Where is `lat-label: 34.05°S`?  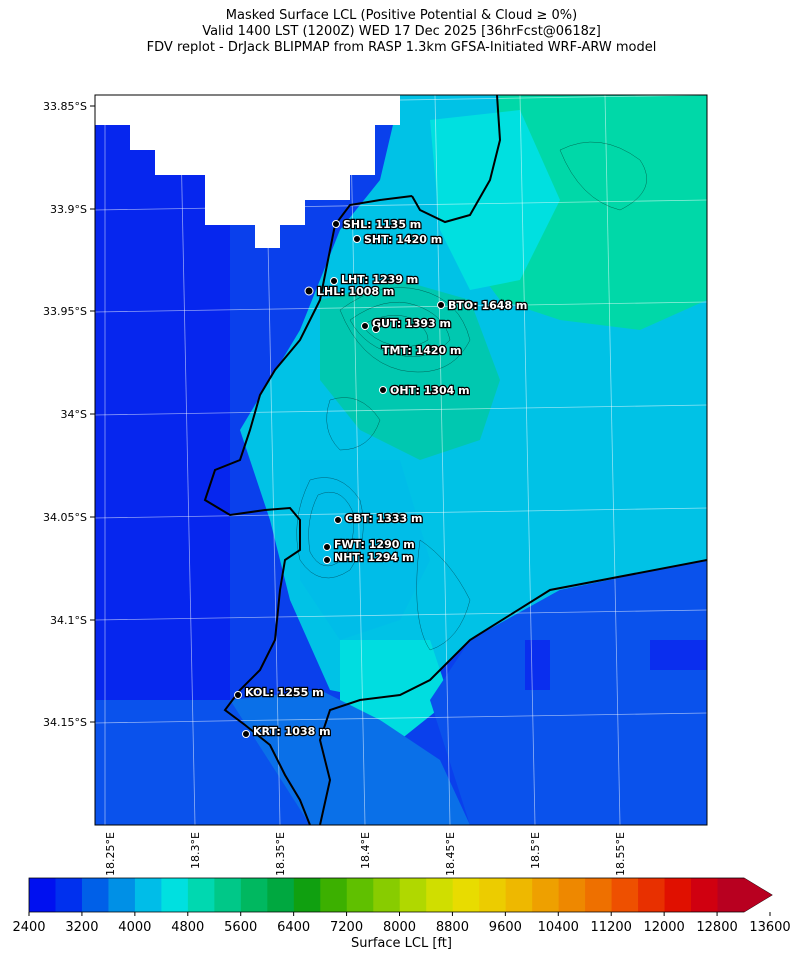
lat-label: 34.05°S is located at coordinates (65, 517).